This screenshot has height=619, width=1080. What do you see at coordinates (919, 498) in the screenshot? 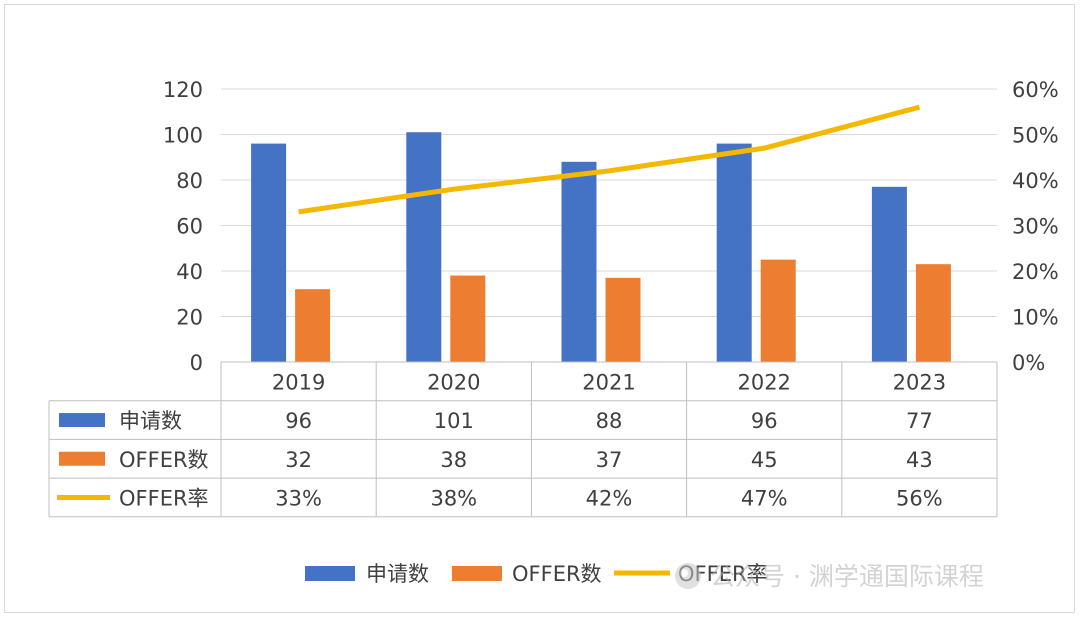
I see `table-value: 56%` at bounding box center [919, 498].